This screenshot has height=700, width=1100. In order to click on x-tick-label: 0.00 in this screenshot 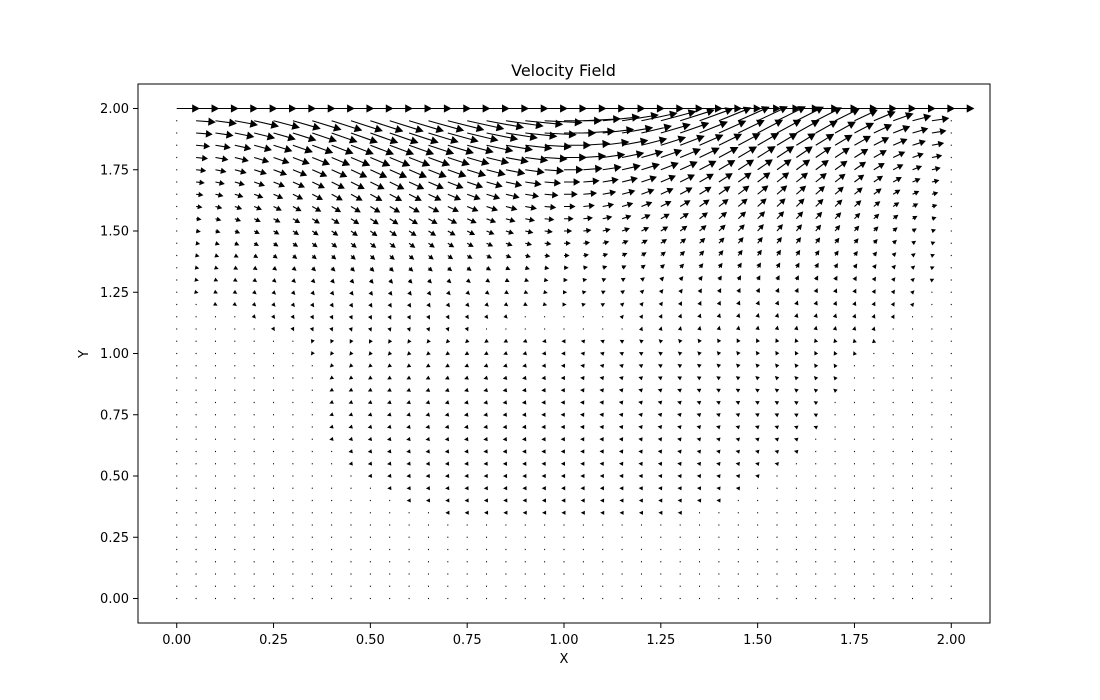, I will do `click(176, 640)`.